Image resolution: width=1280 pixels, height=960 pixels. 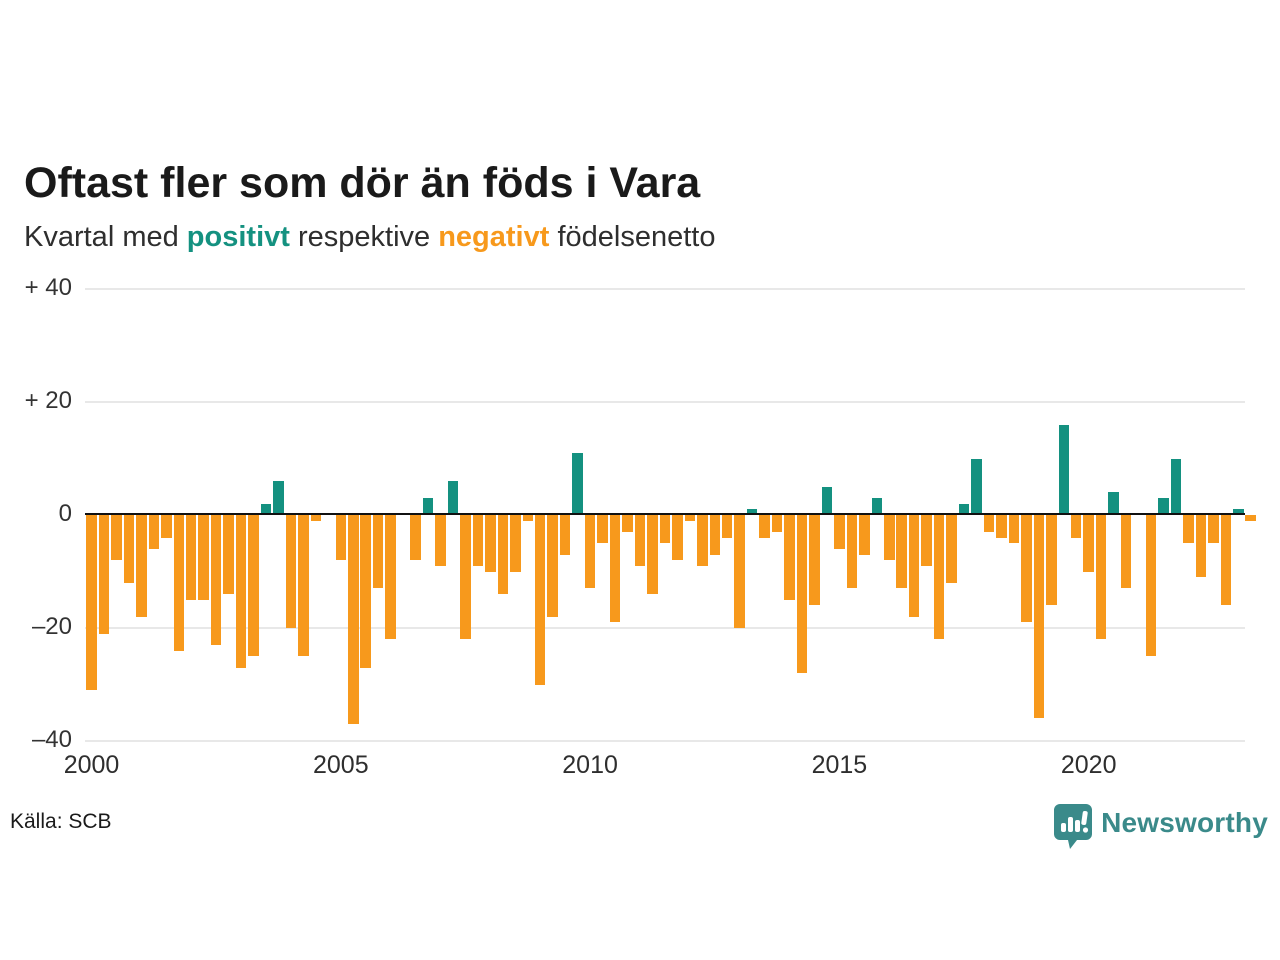 What do you see at coordinates (494, 237) in the screenshot?
I see `subtitle-part: negativt` at bounding box center [494, 237].